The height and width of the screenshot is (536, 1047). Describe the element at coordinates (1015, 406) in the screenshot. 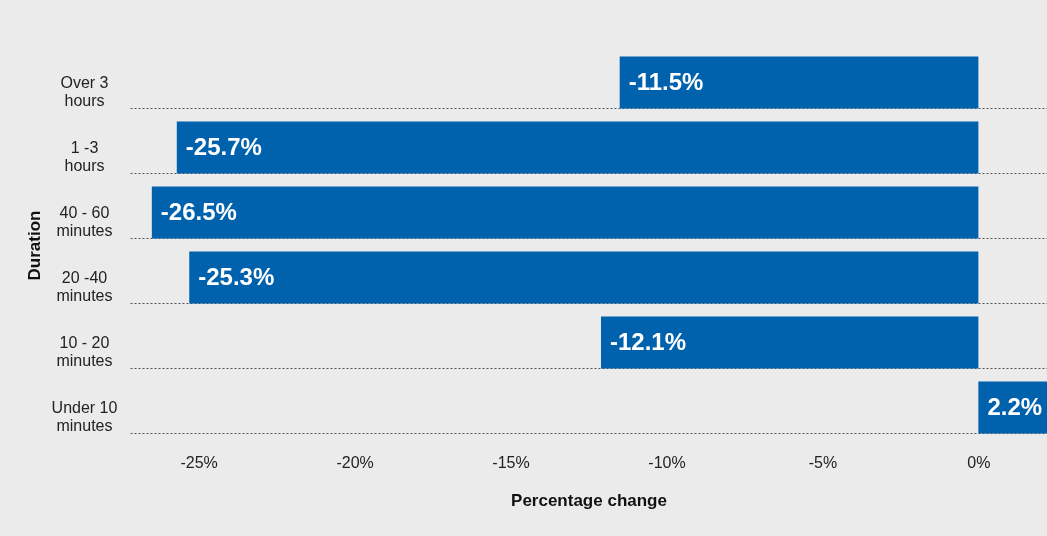

I see `data-label: 2.2%` at that location.